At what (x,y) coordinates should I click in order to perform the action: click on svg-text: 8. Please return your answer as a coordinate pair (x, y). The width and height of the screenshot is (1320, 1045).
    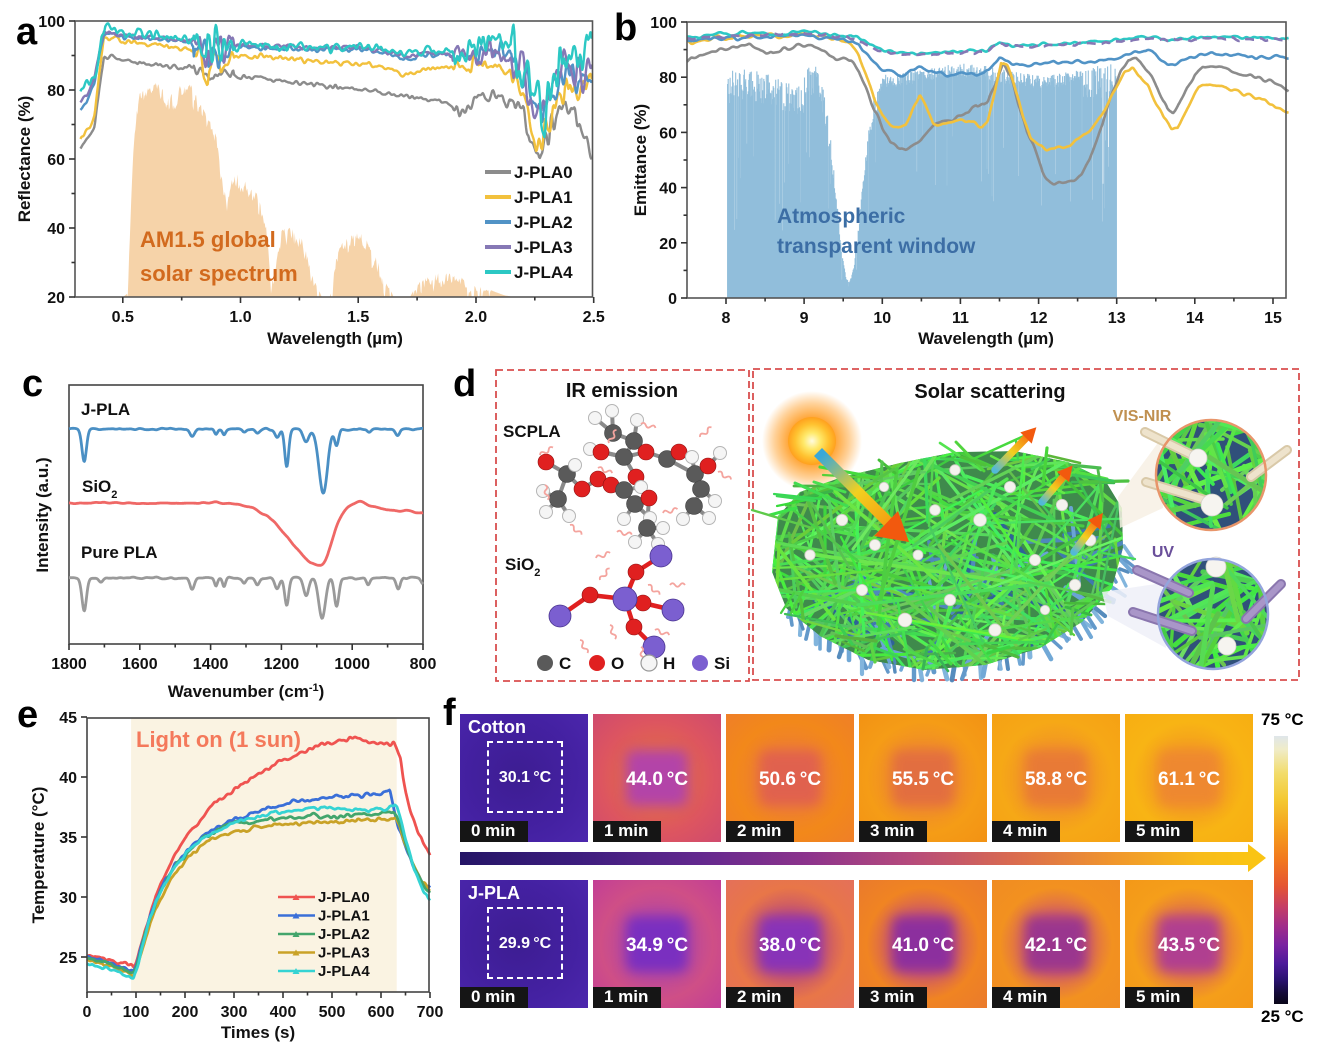
    Looking at the image, I should click on (726, 318).